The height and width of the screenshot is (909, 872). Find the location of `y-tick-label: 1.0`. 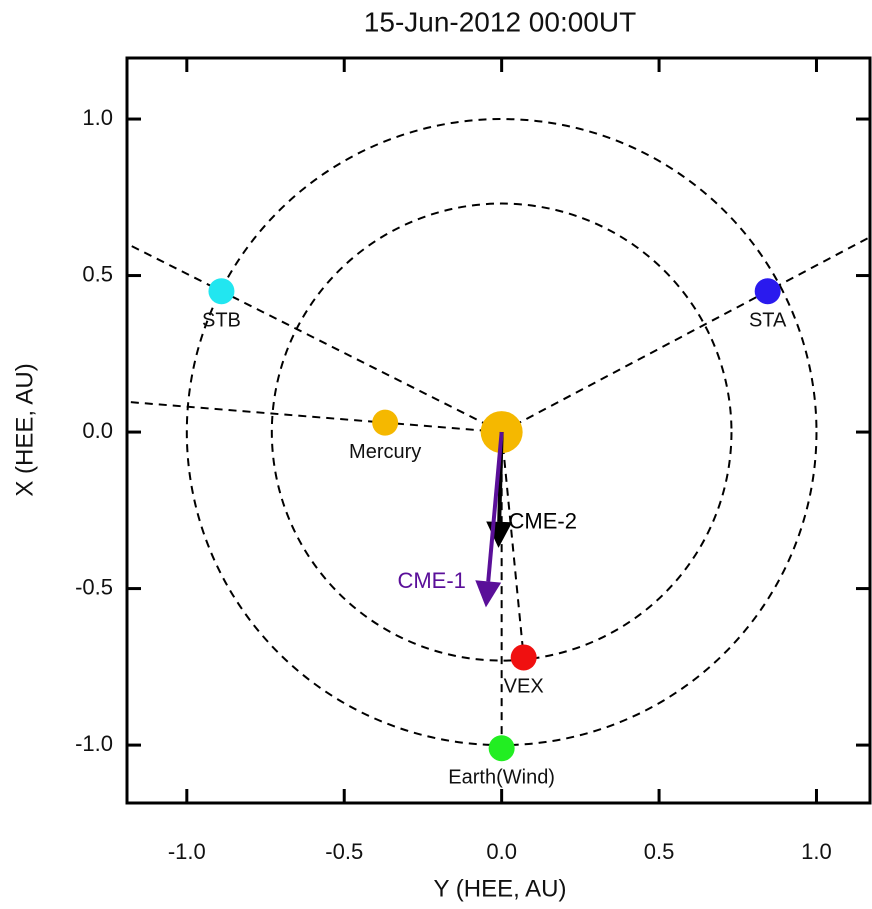

y-tick-label: 1.0 is located at coordinates (97, 117).